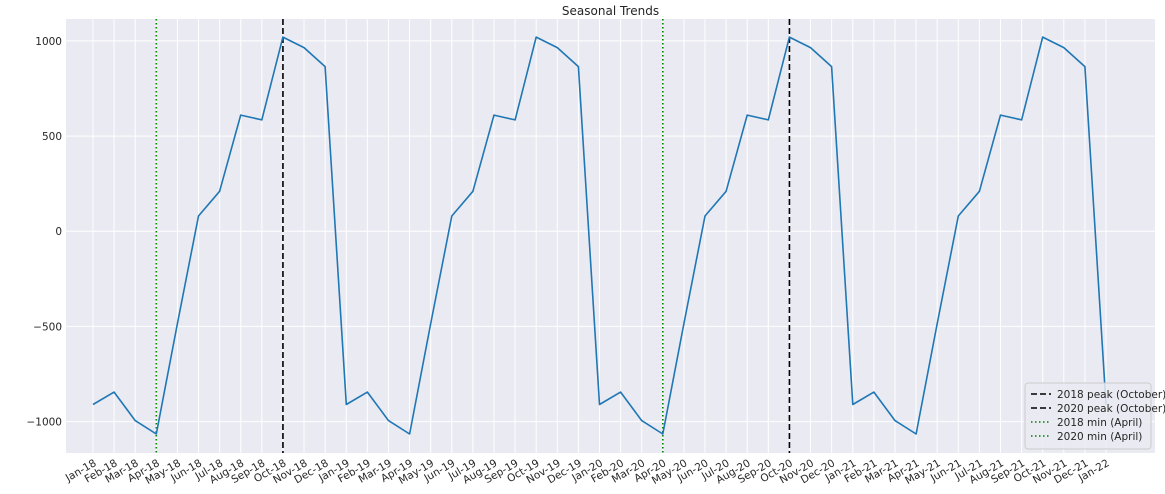 The width and height of the screenshot is (1165, 494). Describe the element at coordinates (1099, 437) in the screenshot. I see `legend-label: 2020 min (April)` at that location.